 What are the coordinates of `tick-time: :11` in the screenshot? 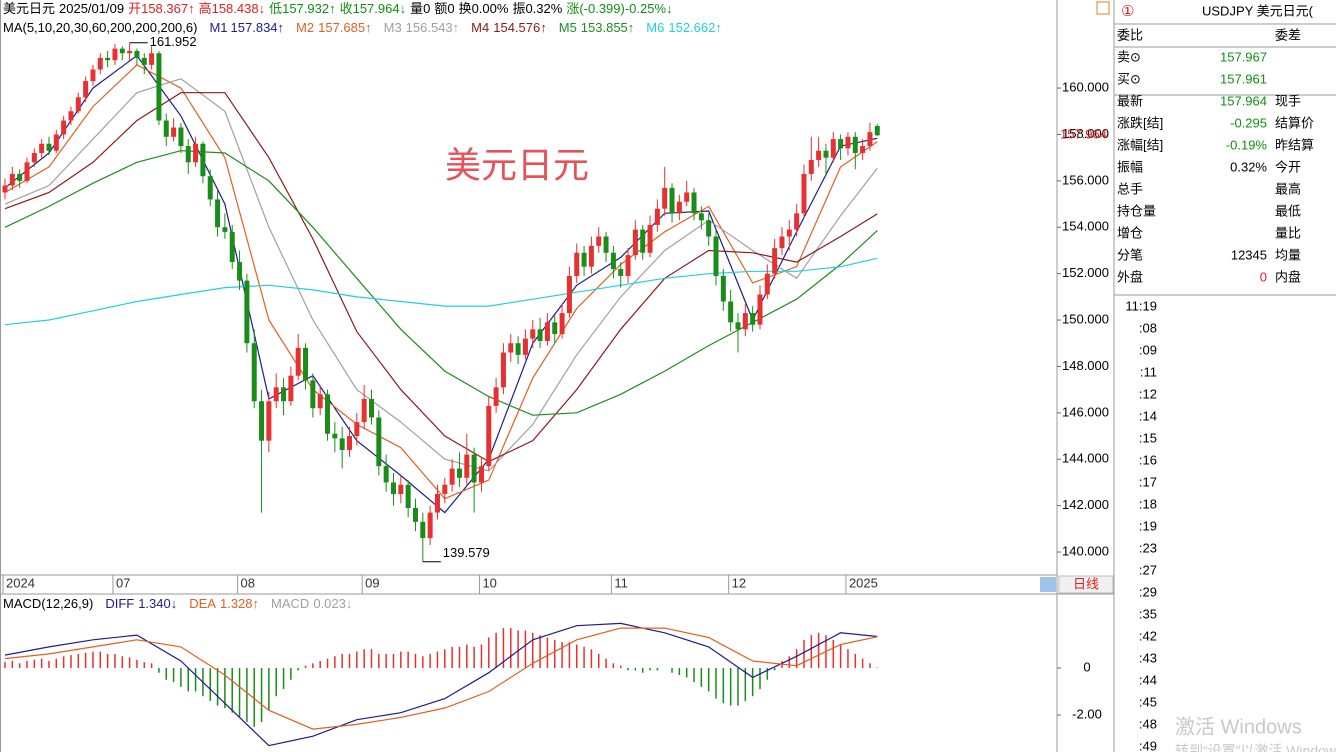 It's located at (1148, 371).